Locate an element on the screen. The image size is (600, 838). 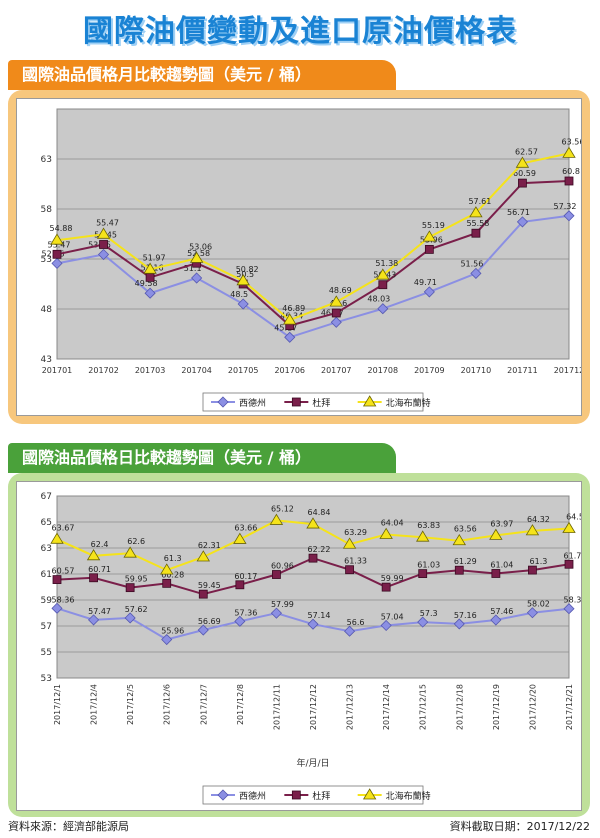
data-label: 63.56 is located at coordinates (571, 141).